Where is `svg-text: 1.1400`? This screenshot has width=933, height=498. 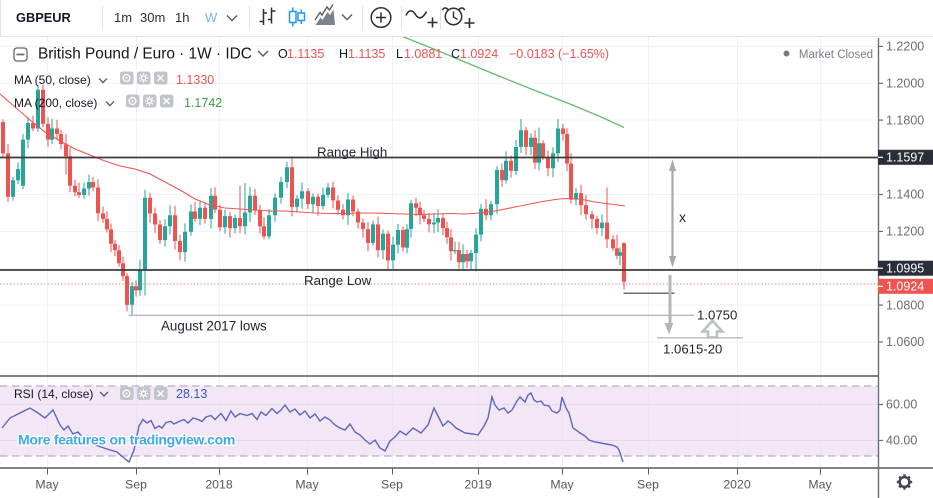 svg-text: 1.1400 is located at coordinates (905, 195).